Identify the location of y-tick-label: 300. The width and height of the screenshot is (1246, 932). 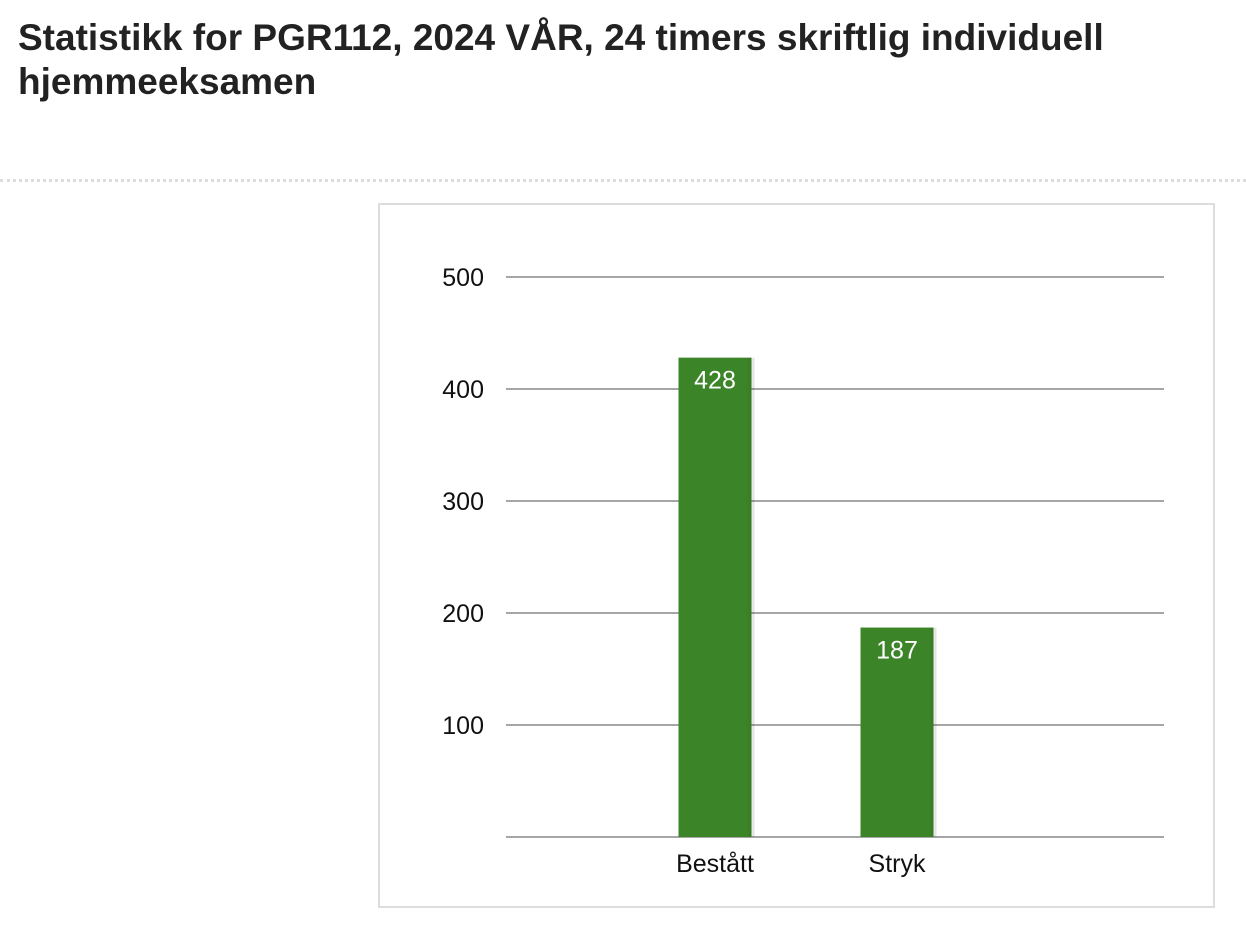
(463, 502).